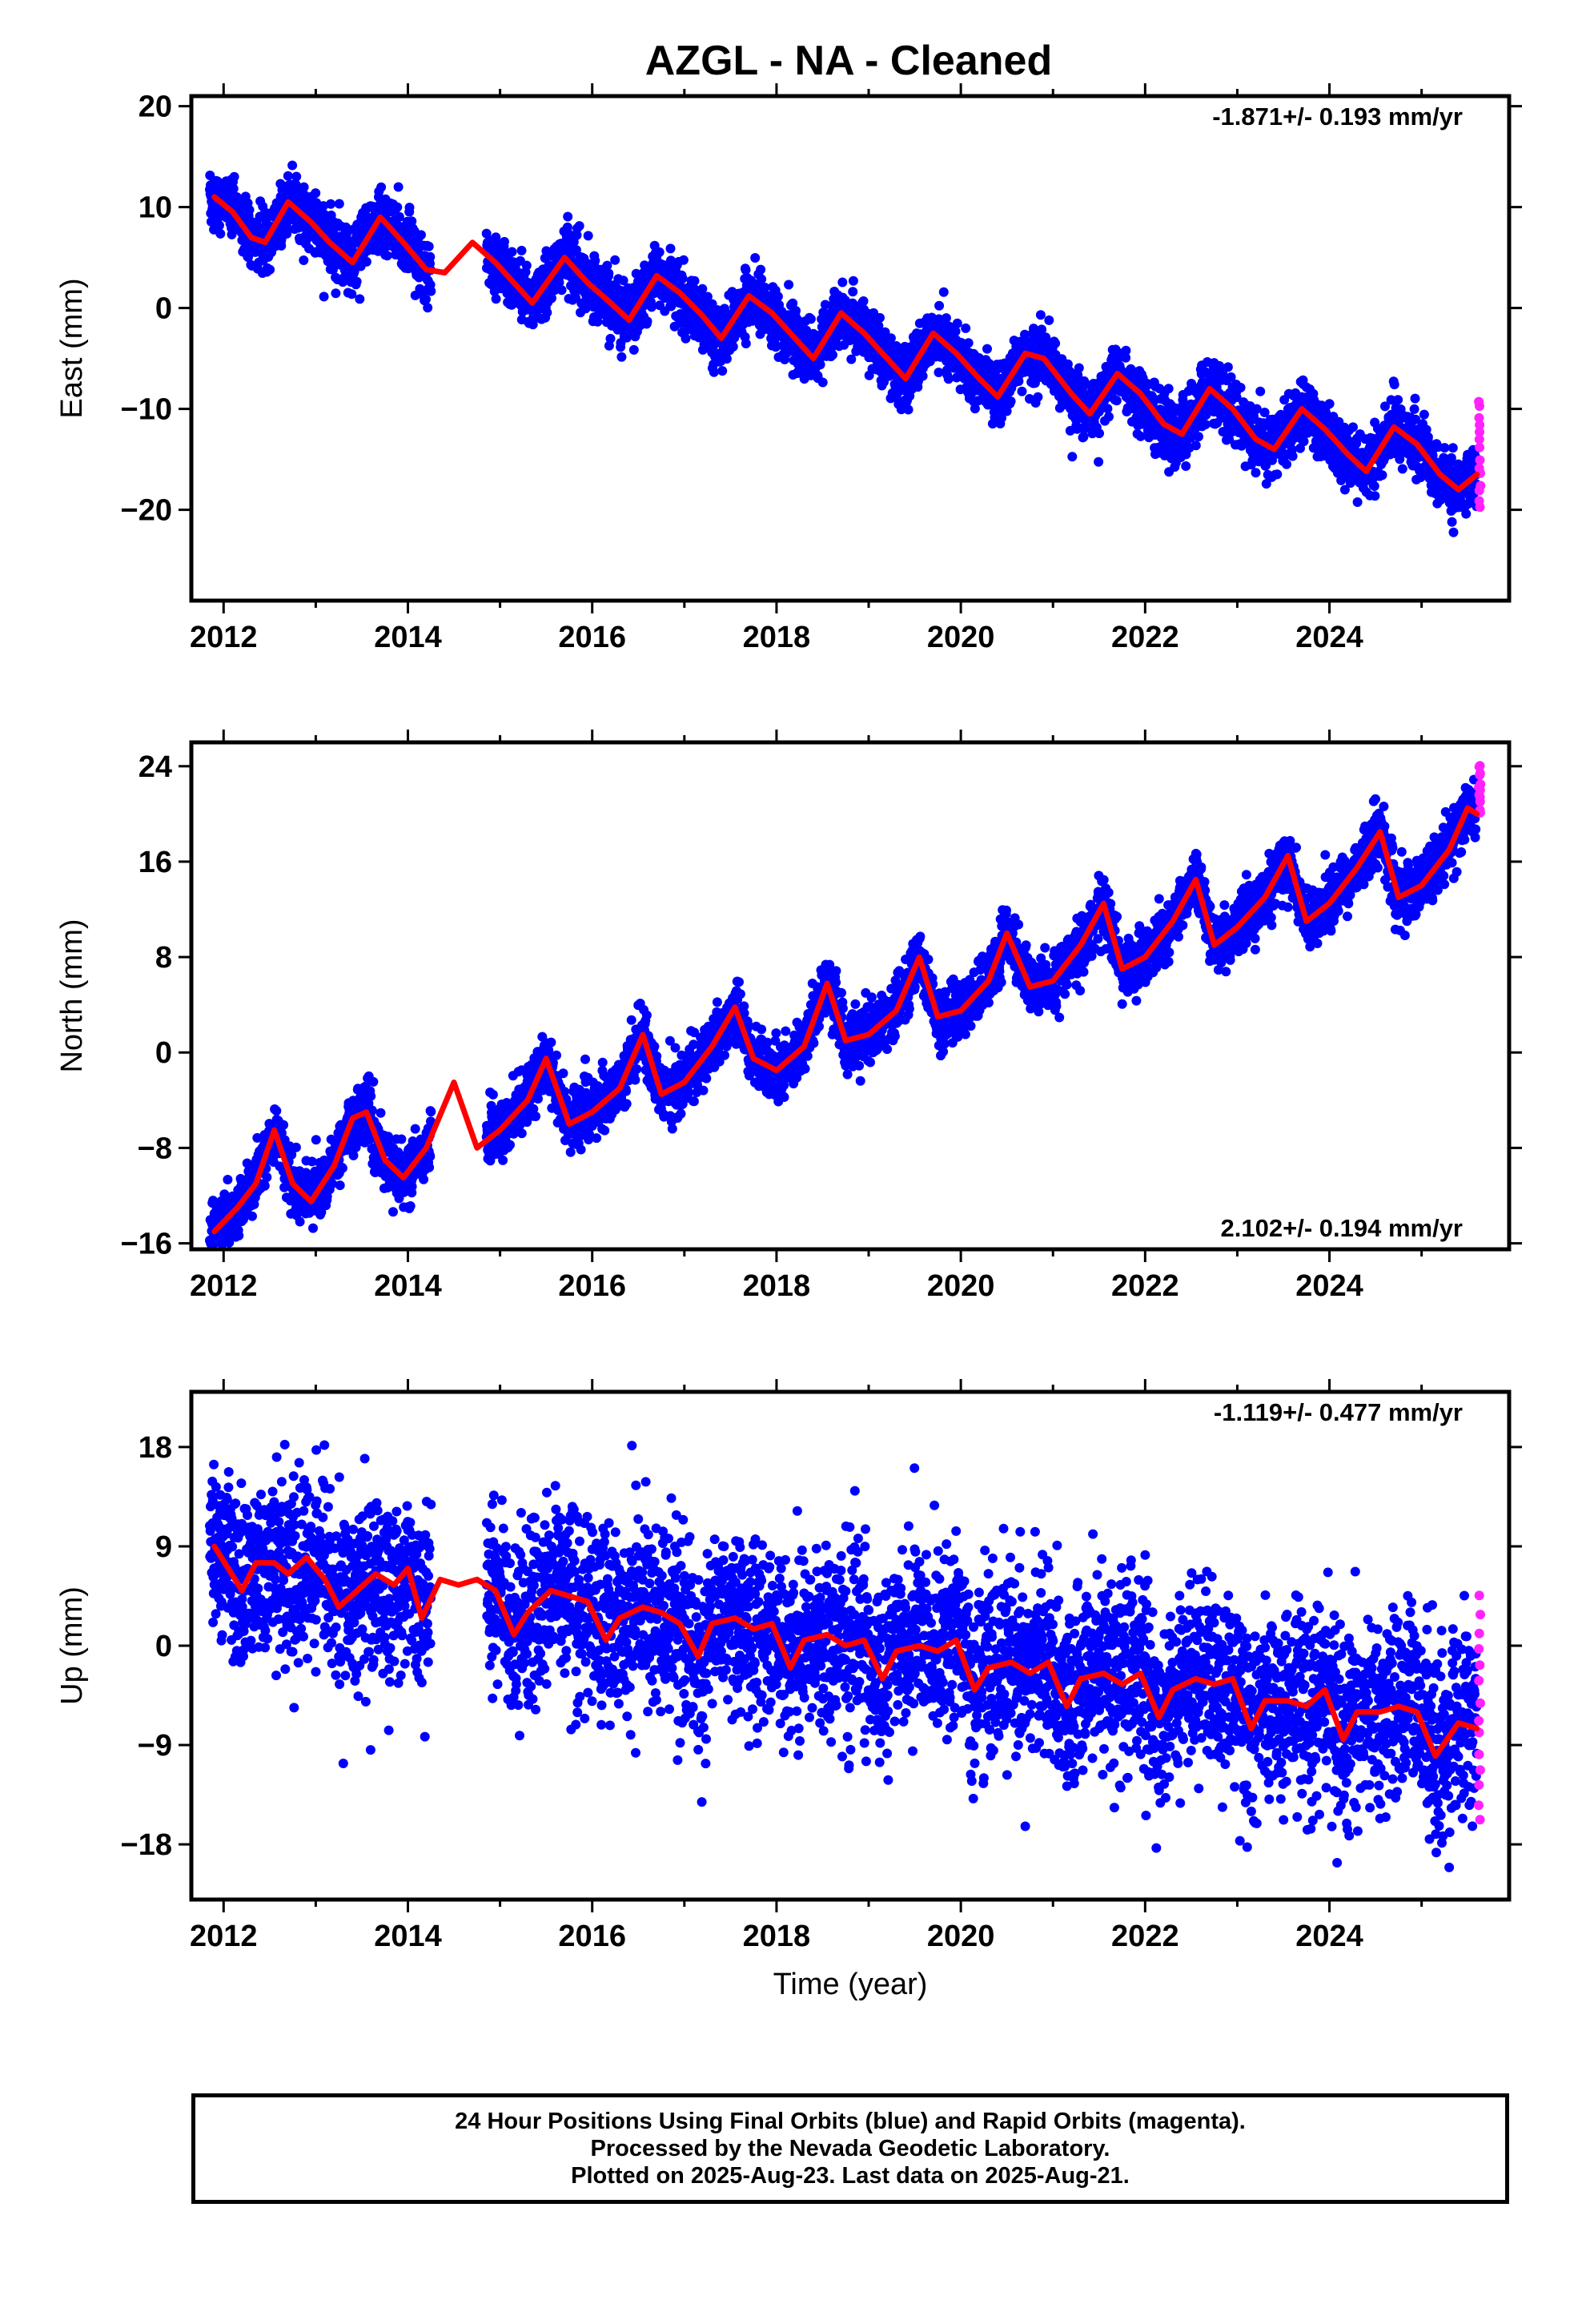  What do you see at coordinates (846, 343) in the screenshot?
I see `model-curve` at bounding box center [846, 343].